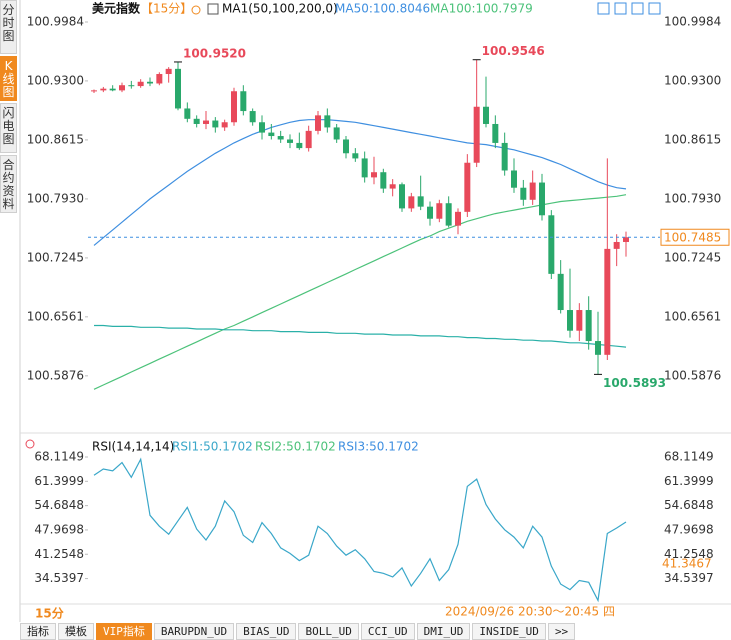  What do you see at coordinates (629, 8) in the screenshot?
I see `toolbar` at bounding box center [629, 8].